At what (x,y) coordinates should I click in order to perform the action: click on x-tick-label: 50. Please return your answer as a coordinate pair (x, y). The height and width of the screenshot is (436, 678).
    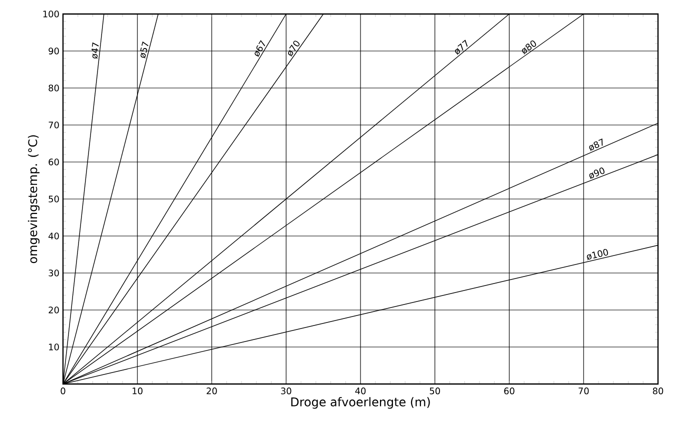
    Looking at the image, I should click on (435, 391).